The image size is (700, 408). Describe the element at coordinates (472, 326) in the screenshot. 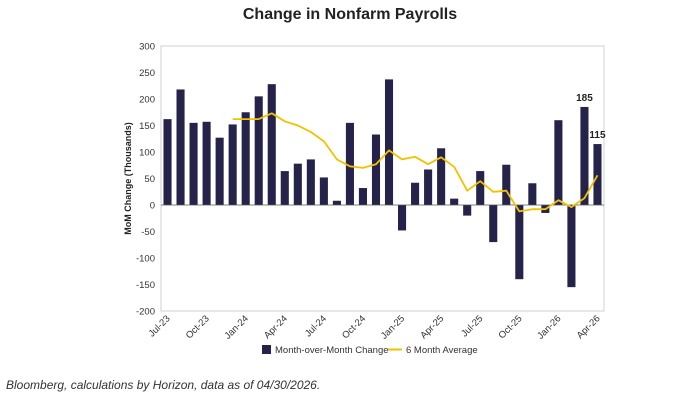

I see `x-tick-label: Jul-25` at that location.